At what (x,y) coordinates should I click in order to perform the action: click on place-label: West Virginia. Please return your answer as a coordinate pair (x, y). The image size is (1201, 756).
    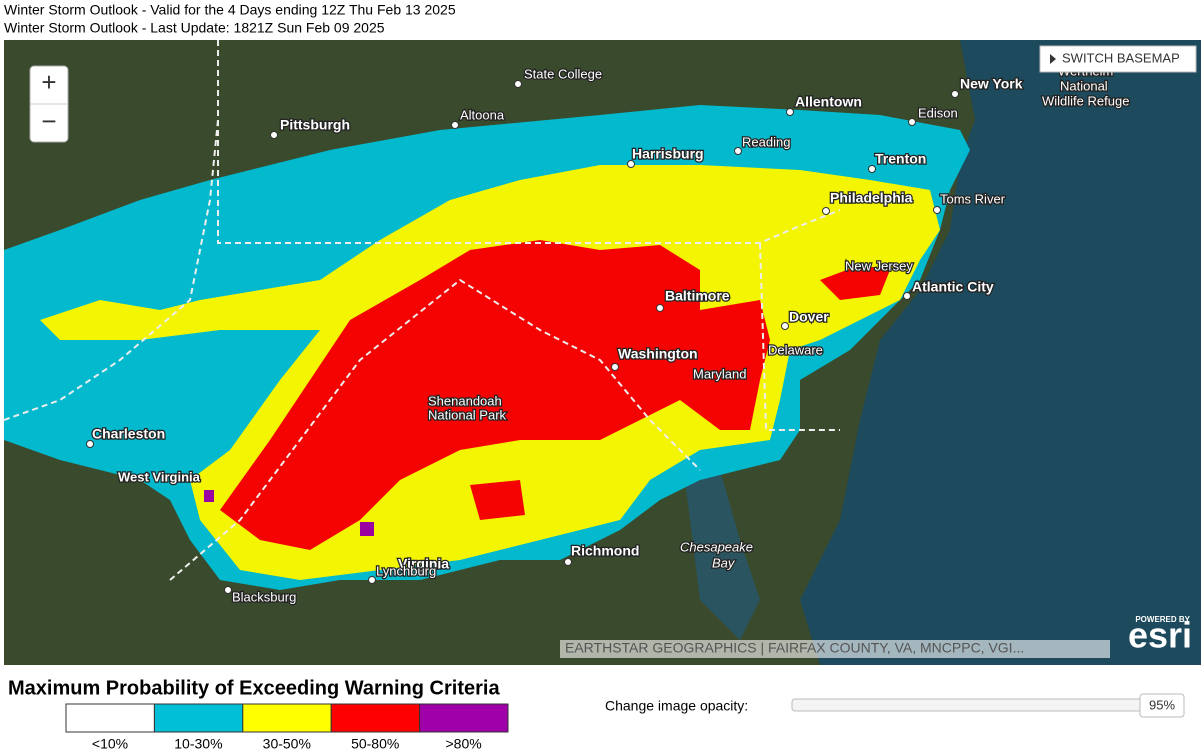
    Looking at the image, I should click on (159, 476).